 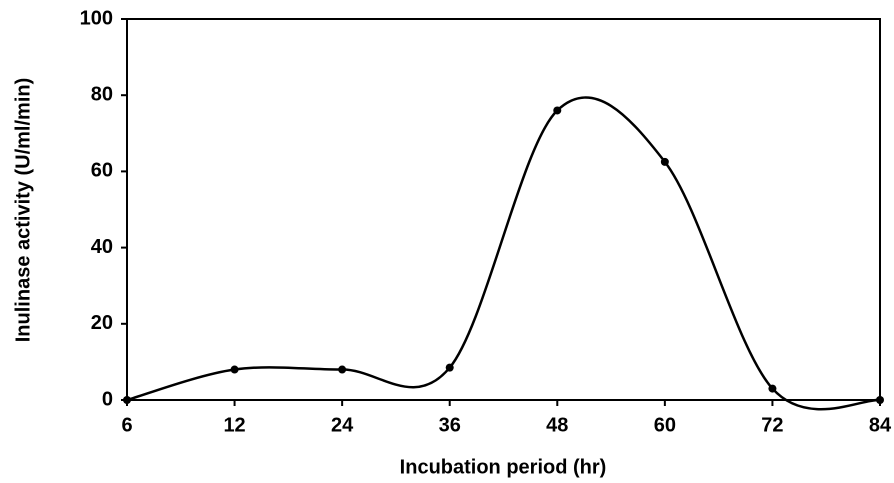 I want to click on y-axis-title: Inulinase activity (U/ml/min), so click(x=23, y=210).